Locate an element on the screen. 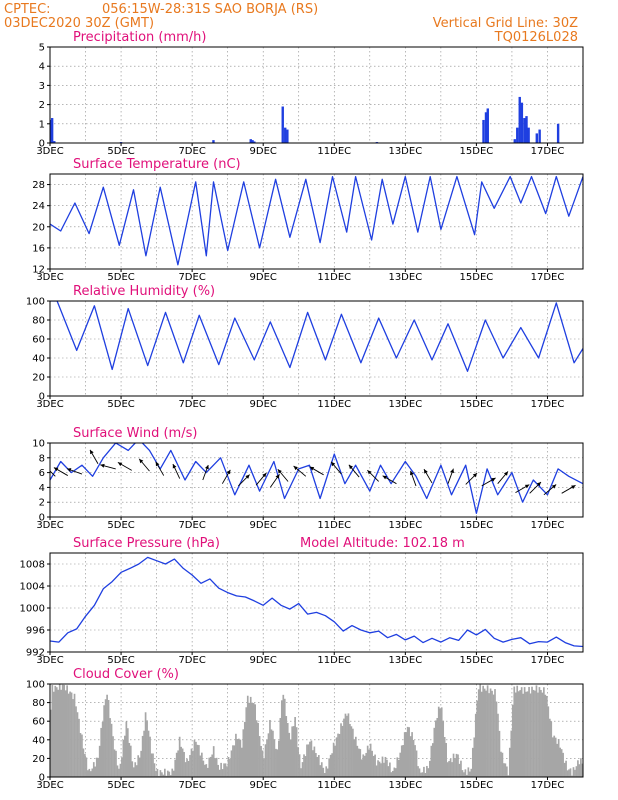 This screenshot has width=618, height=800. plot-area-humidity is located at coordinates (316, 336).